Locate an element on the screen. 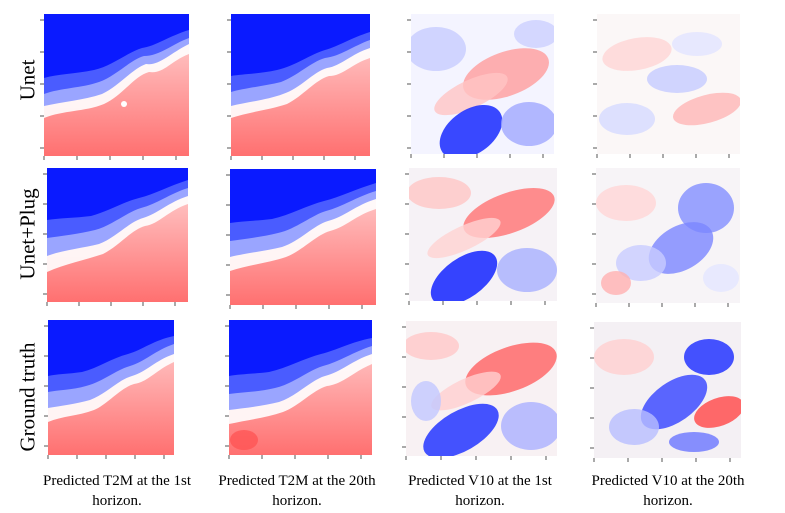 The height and width of the screenshot is (513, 785). caption-v10-1st: Predicted V10 at the 1st horizon. is located at coordinates (480, 491).